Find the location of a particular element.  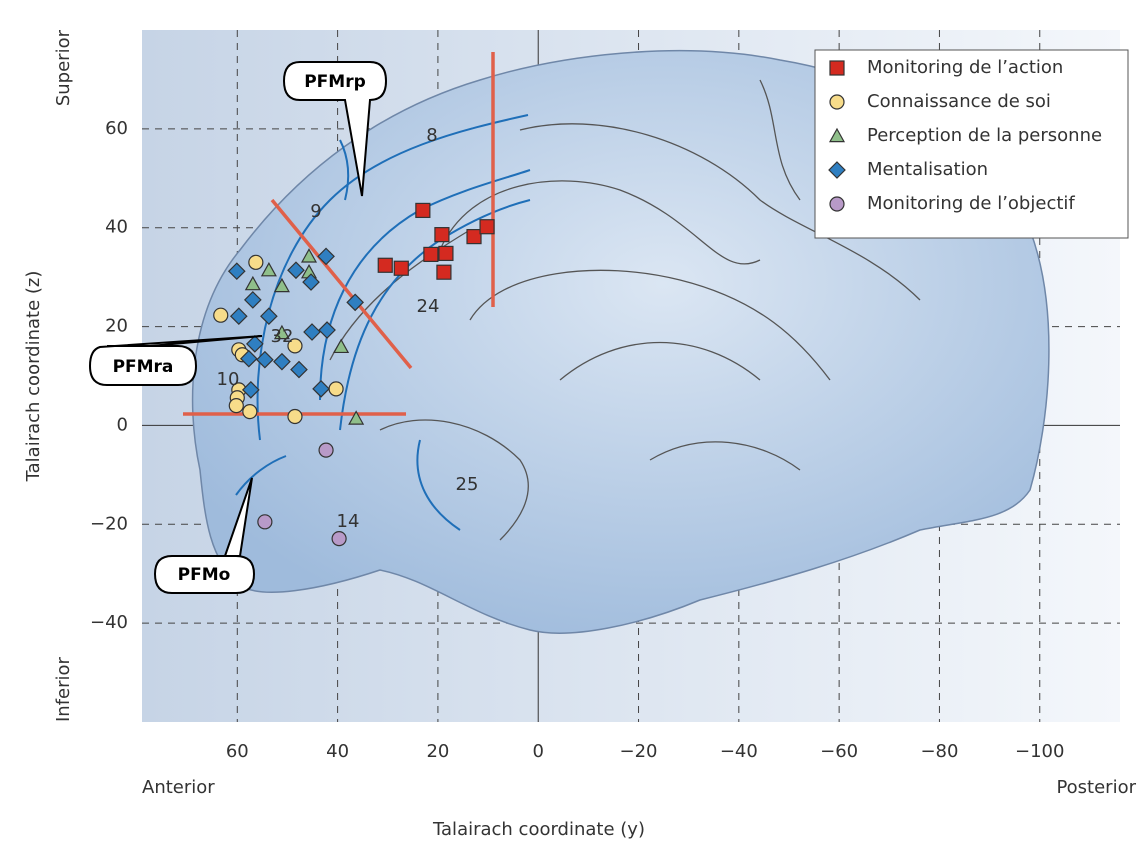

y-tick-label: 20 is located at coordinates (116, 326).